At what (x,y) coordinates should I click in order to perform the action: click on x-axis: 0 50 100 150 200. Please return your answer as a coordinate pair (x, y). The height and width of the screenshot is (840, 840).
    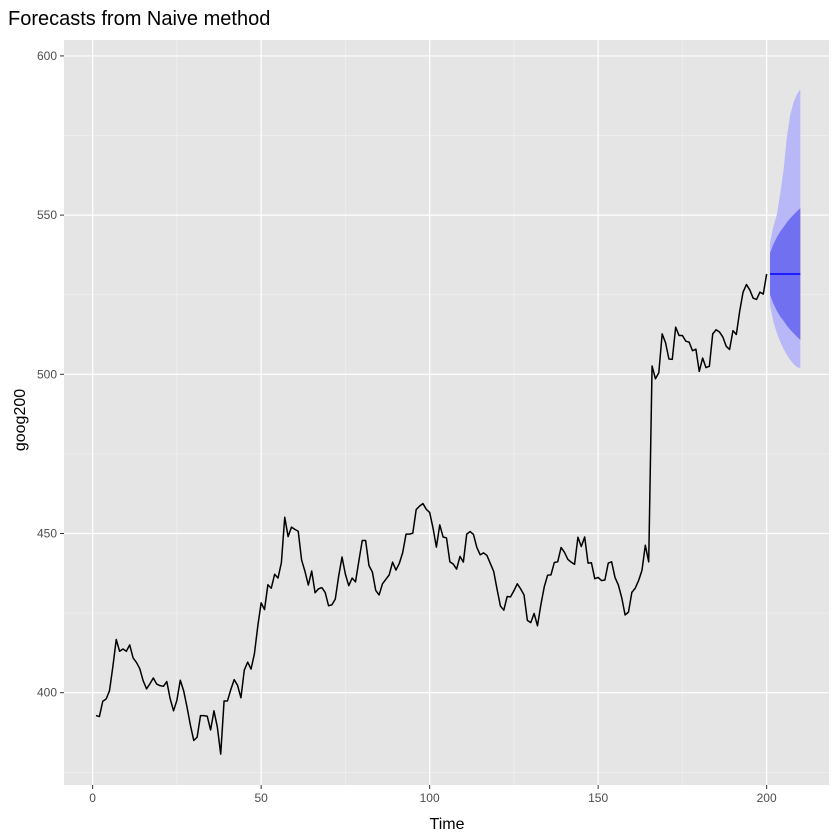
    Looking at the image, I should click on (433, 795).